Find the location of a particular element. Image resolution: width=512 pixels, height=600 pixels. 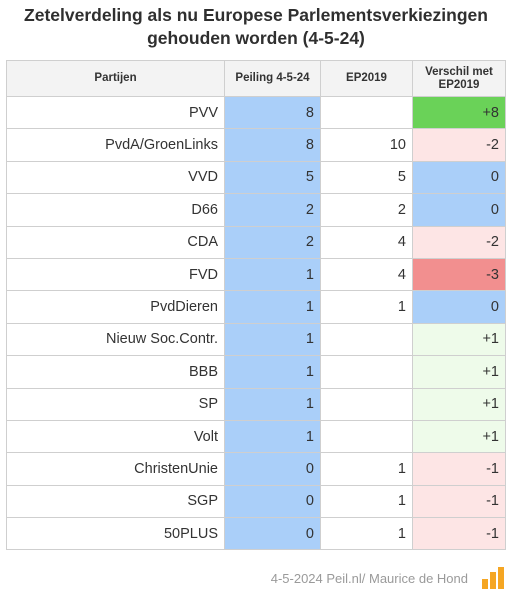

party-name-cell: SP is located at coordinates (115, 404).